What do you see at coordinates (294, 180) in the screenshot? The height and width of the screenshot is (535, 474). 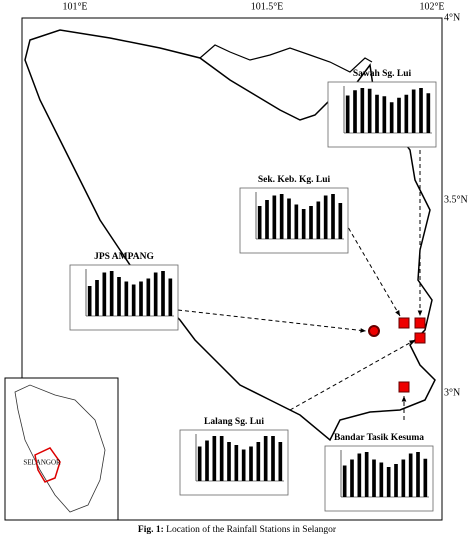 I see `station-name: Sek. Keb. Kg. Lui` at bounding box center [294, 180].